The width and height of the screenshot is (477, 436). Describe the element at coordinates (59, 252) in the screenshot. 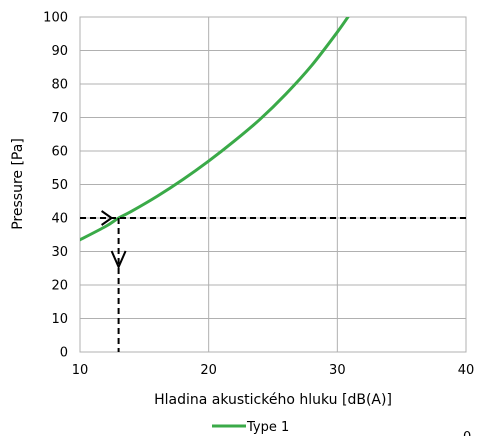

I see `y-tick-label: 30` at that location.